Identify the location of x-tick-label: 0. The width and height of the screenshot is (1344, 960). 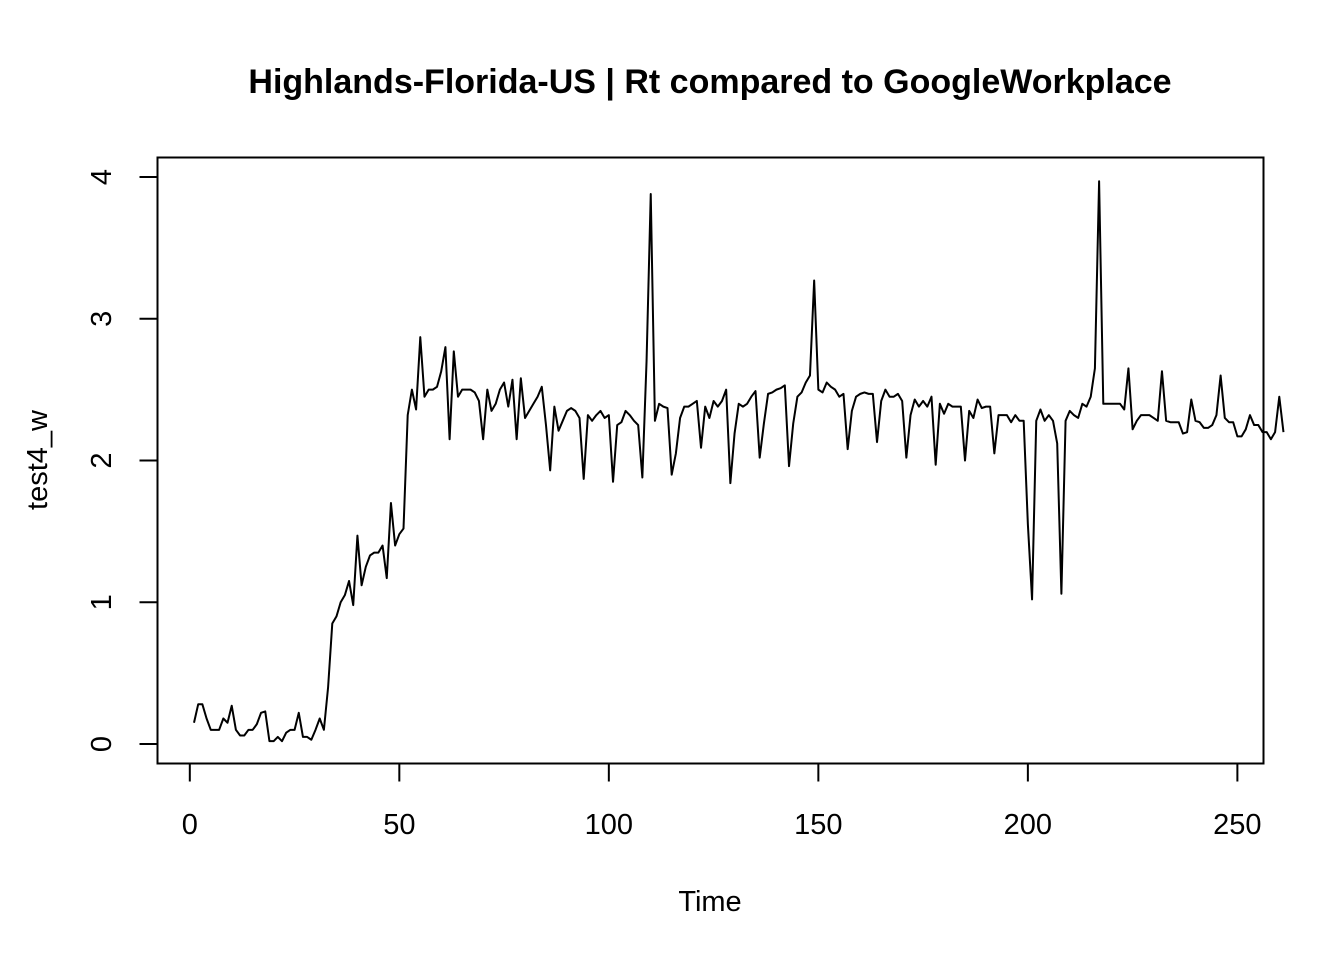
(190, 825).